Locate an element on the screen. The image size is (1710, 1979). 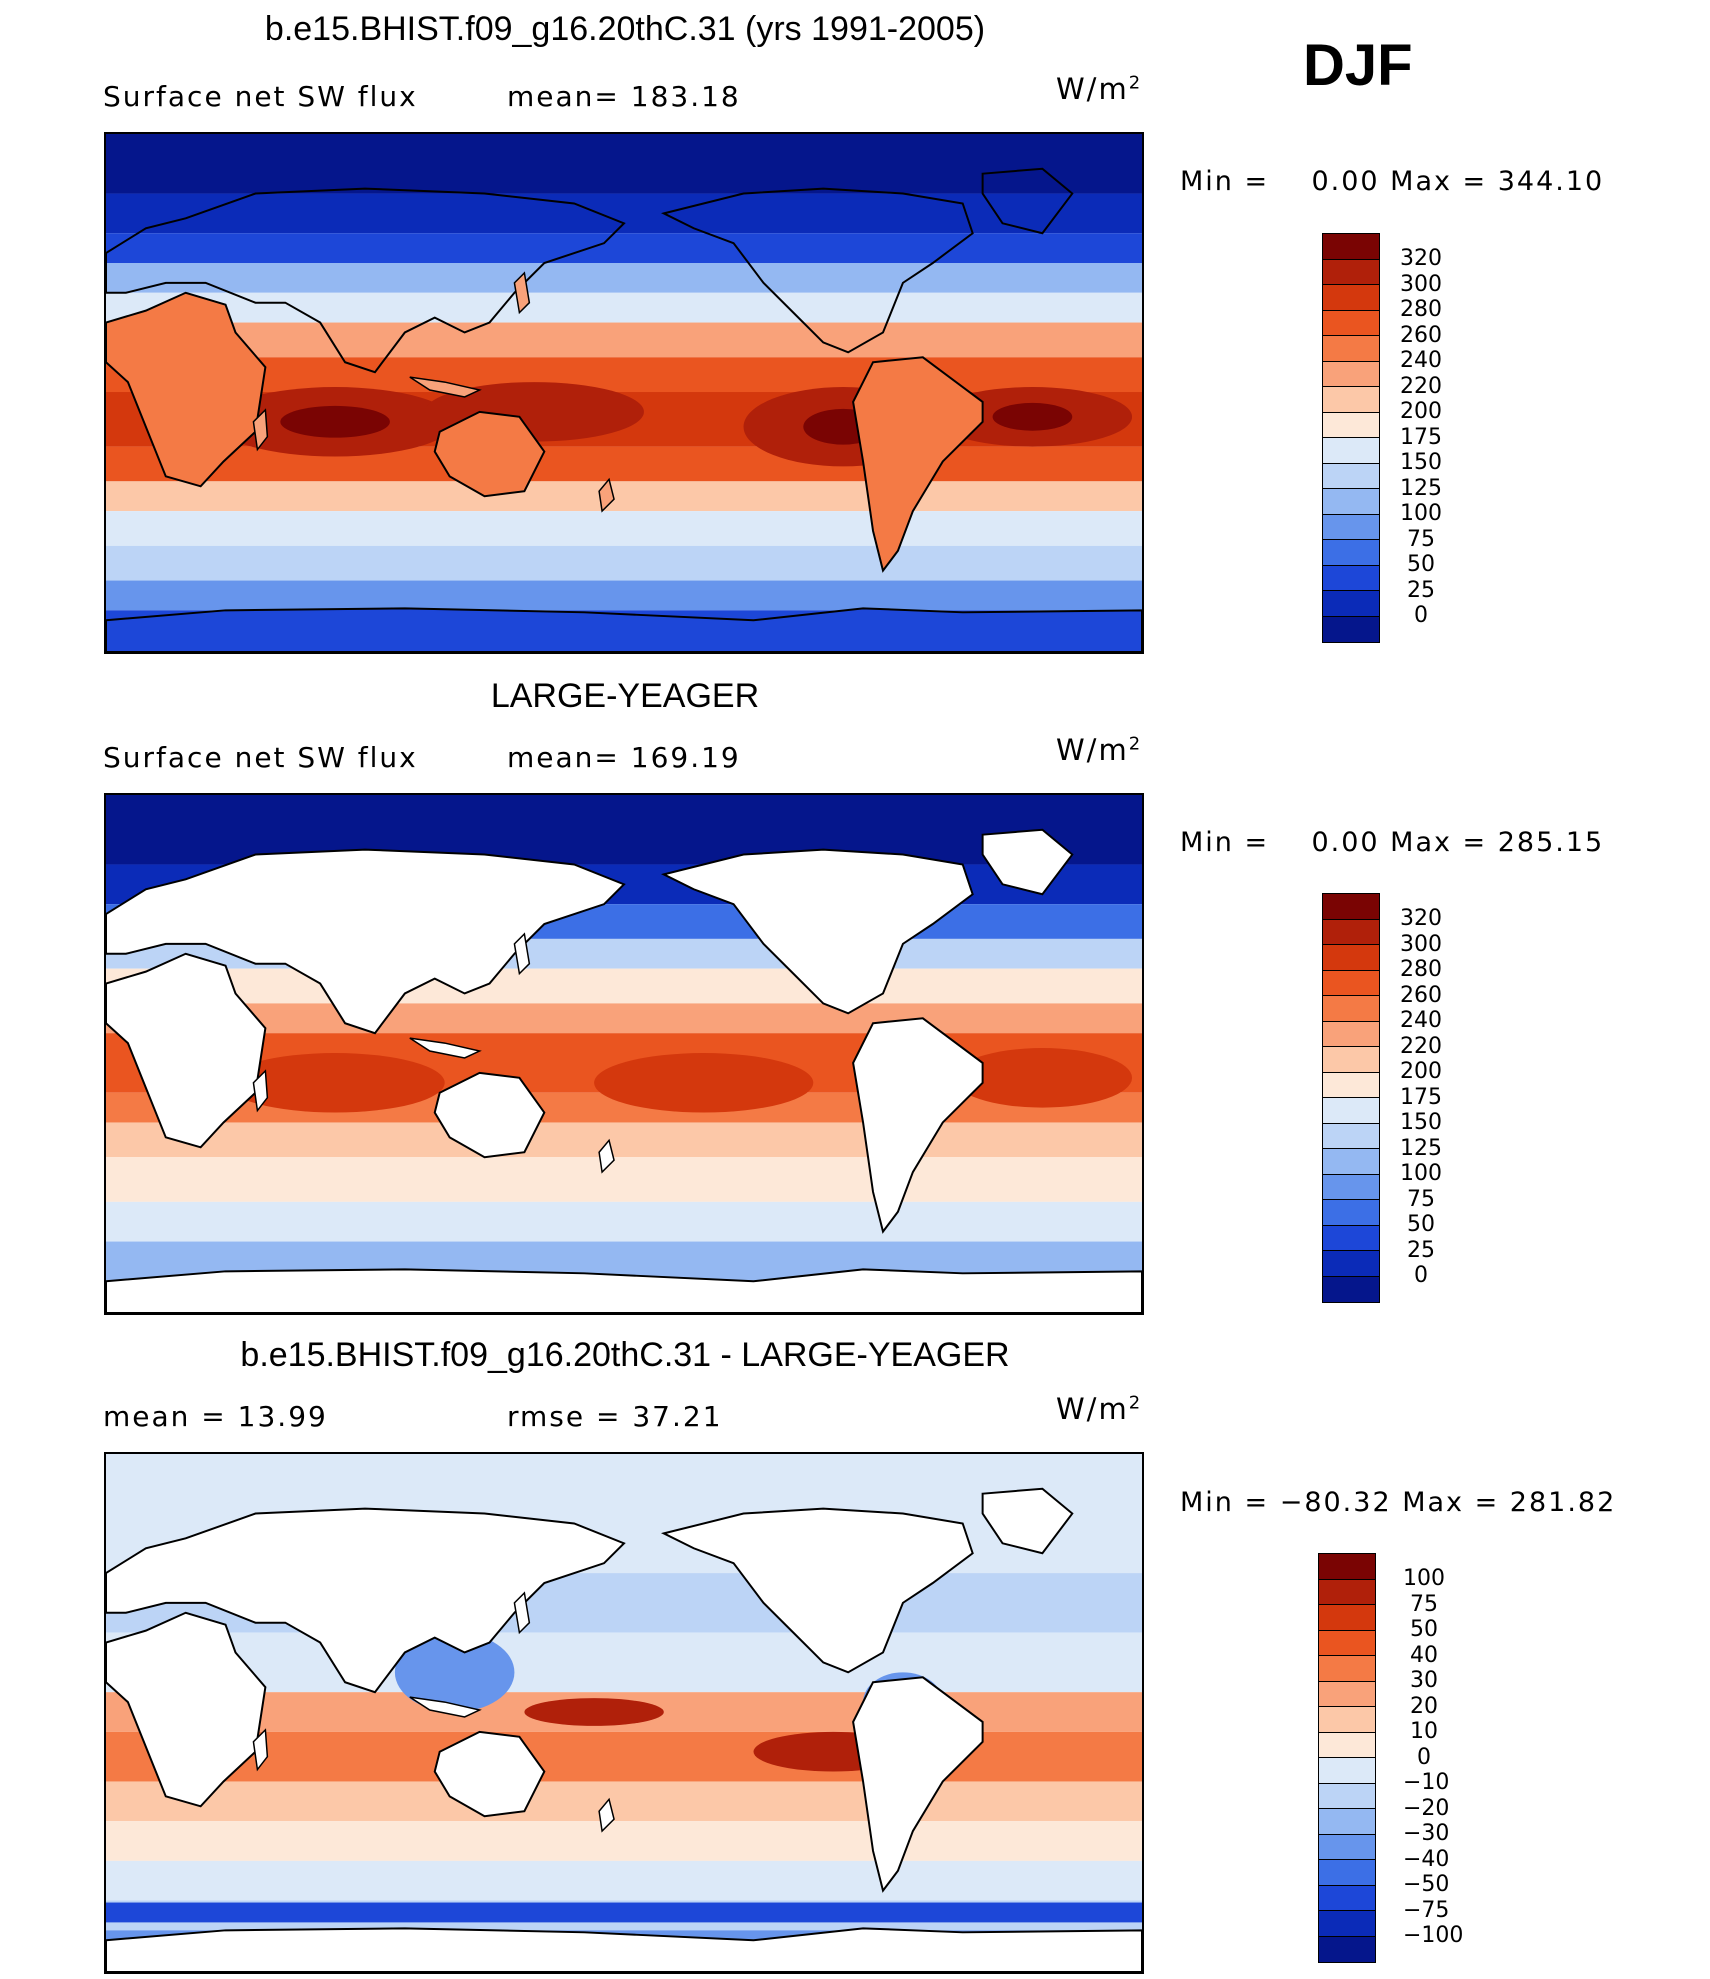
panel-2-mean: mean= 169.19 is located at coordinates (624, 757).